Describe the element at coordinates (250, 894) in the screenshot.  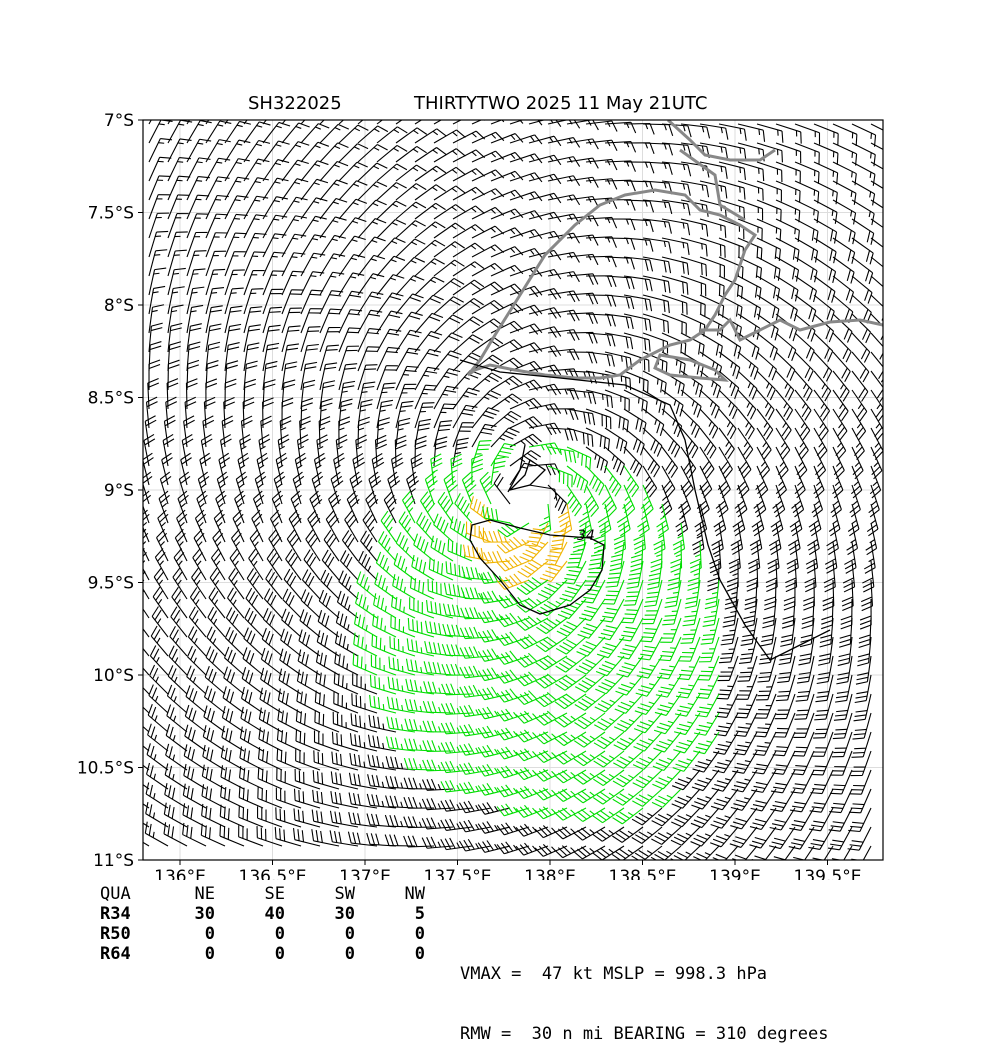
I see `header-se: SE` at that location.